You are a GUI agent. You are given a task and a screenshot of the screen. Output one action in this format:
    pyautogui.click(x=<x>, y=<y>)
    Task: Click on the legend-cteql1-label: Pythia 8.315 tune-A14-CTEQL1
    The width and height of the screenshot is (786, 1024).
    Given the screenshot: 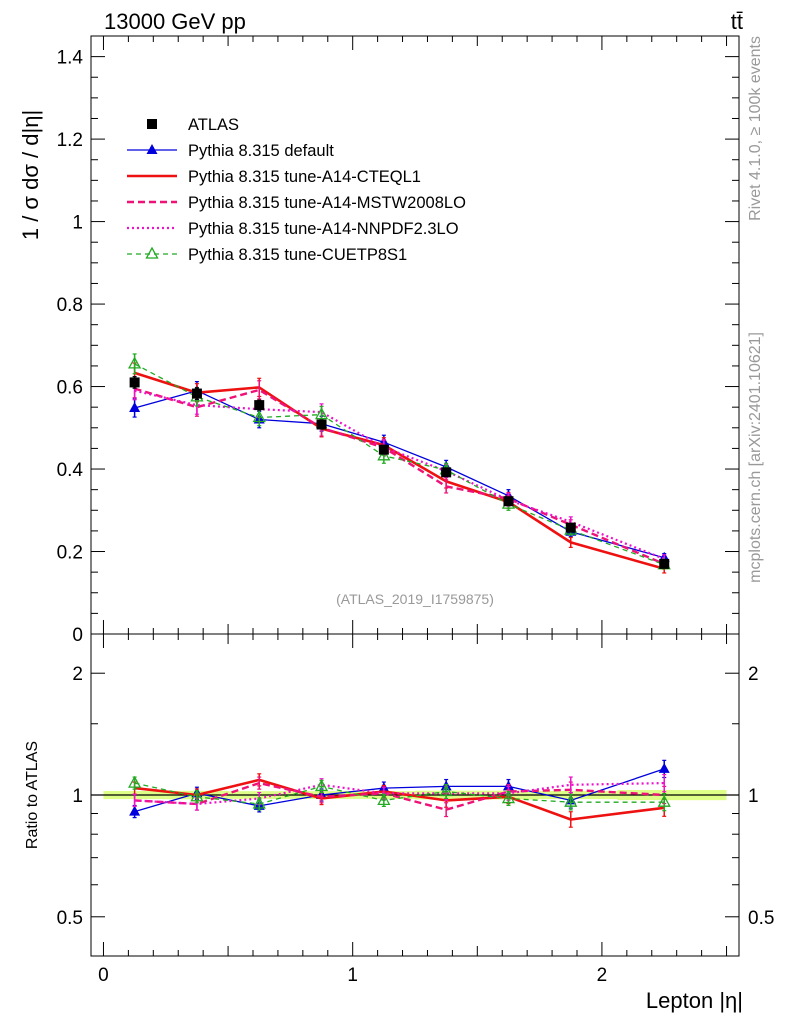 What is the action you would take?
    pyautogui.click(x=304, y=177)
    